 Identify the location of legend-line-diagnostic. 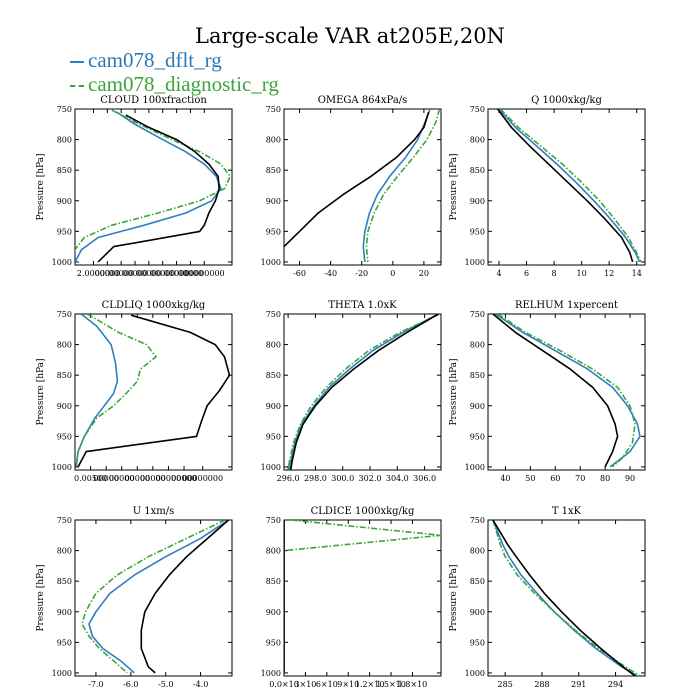
(77, 86).